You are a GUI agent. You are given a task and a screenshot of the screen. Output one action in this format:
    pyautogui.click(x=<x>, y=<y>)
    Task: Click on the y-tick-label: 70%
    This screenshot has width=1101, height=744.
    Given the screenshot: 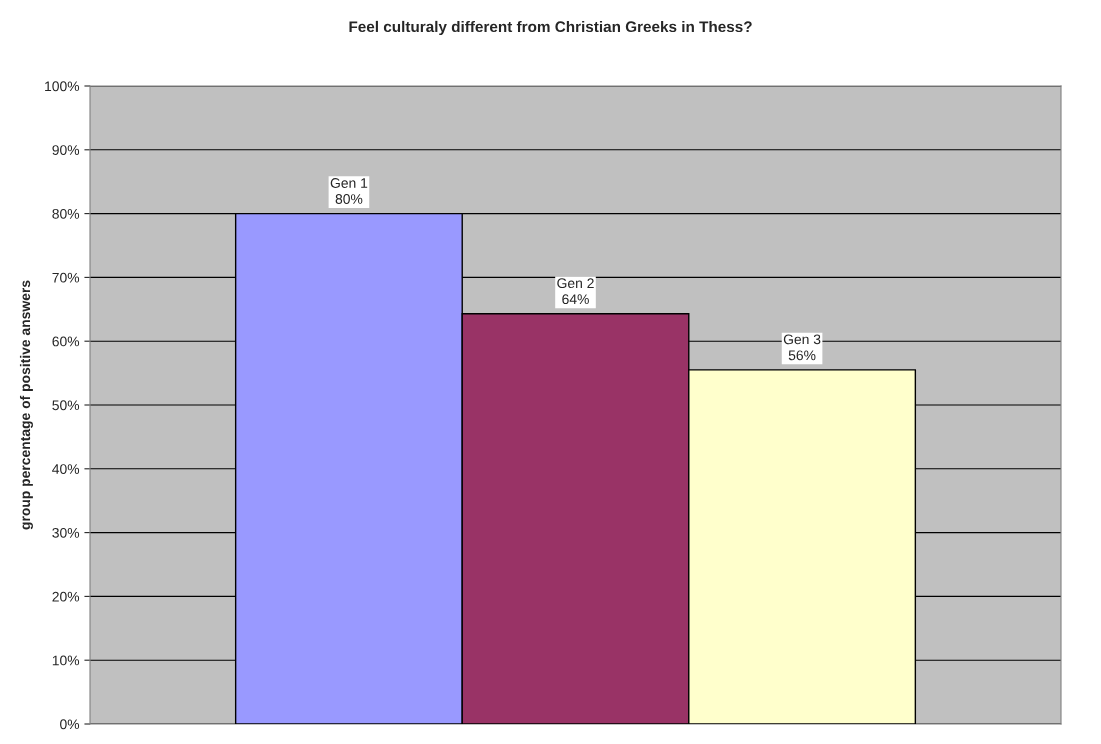 What is the action you would take?
    pyautogui.click(x=66, y=277)
    